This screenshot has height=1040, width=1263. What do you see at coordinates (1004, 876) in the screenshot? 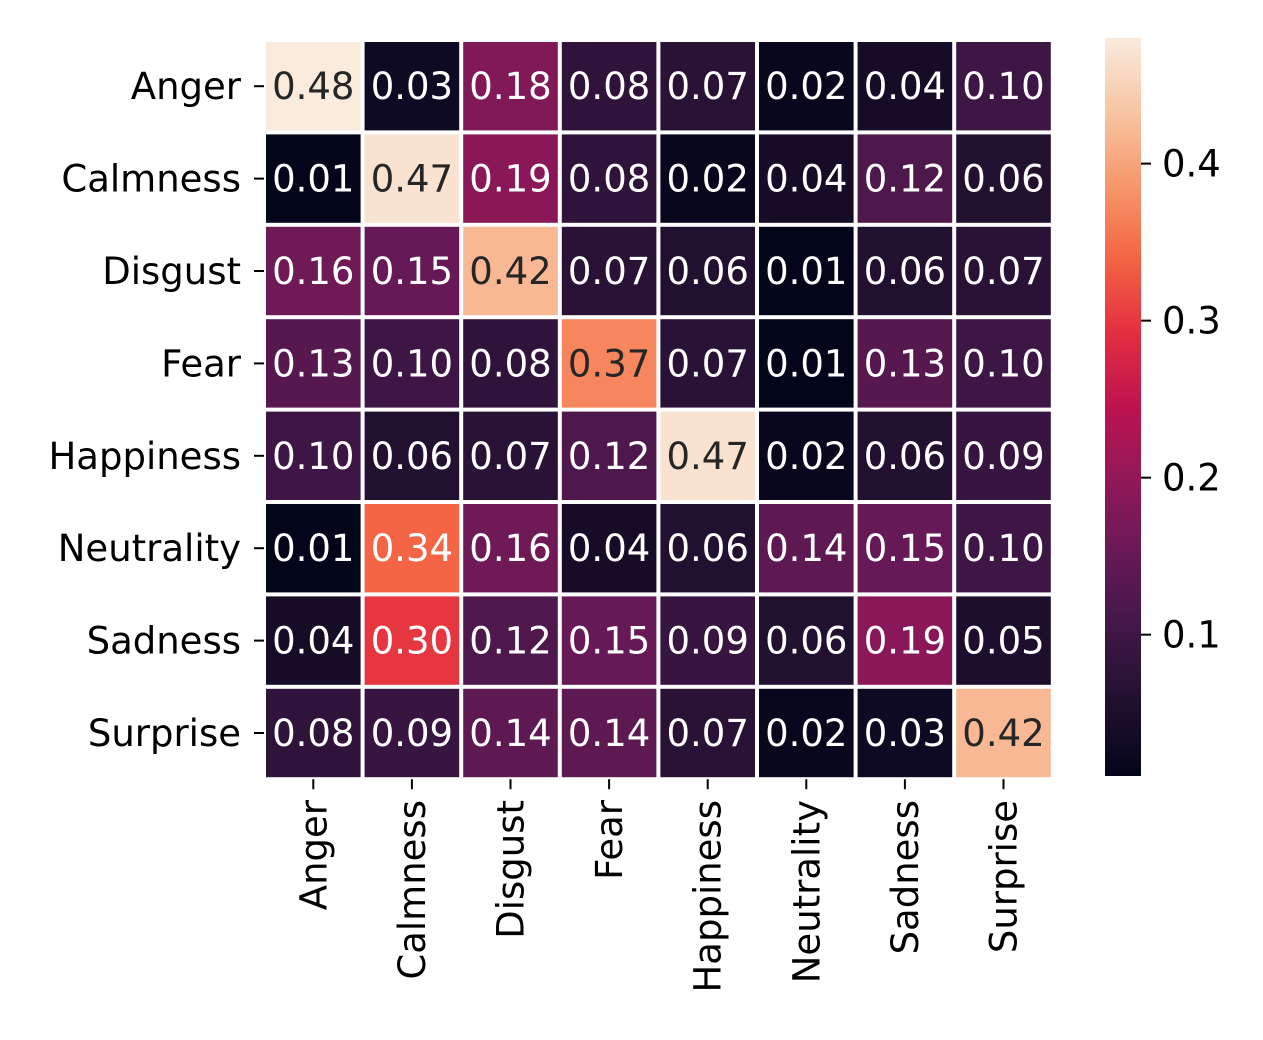
I see `x-tick-label: Surprise` at bounding box center [1004, 876].